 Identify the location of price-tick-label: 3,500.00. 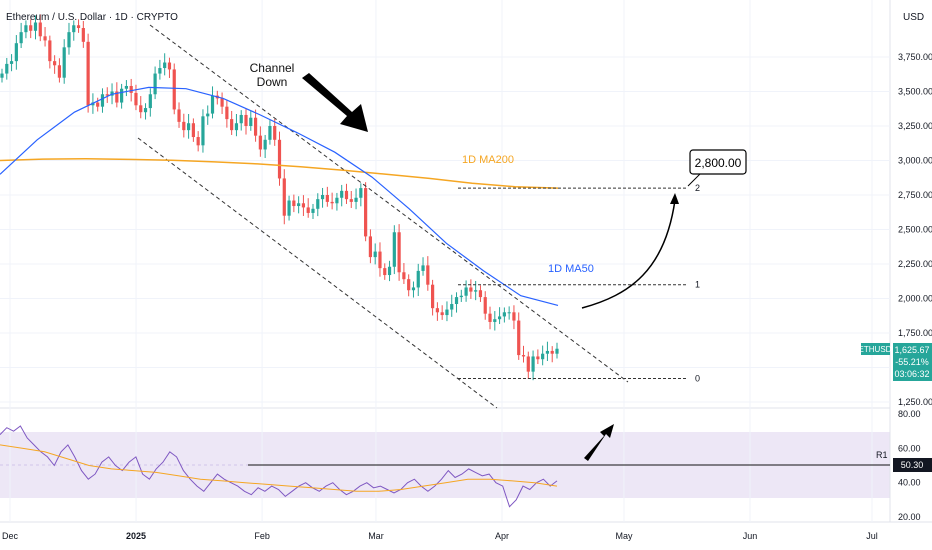
(915, 92).